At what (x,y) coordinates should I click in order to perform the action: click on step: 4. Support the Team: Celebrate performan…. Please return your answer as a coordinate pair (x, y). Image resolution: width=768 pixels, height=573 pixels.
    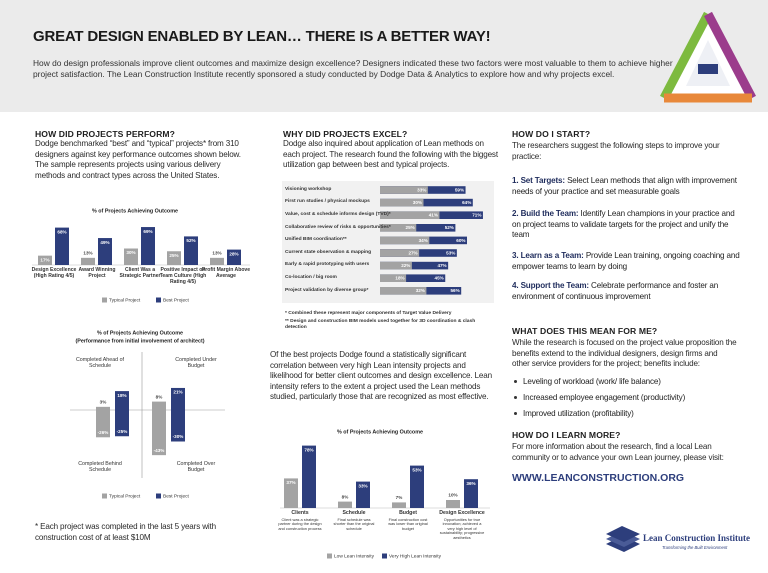
    Looking at the image, I should click on (626, 291).